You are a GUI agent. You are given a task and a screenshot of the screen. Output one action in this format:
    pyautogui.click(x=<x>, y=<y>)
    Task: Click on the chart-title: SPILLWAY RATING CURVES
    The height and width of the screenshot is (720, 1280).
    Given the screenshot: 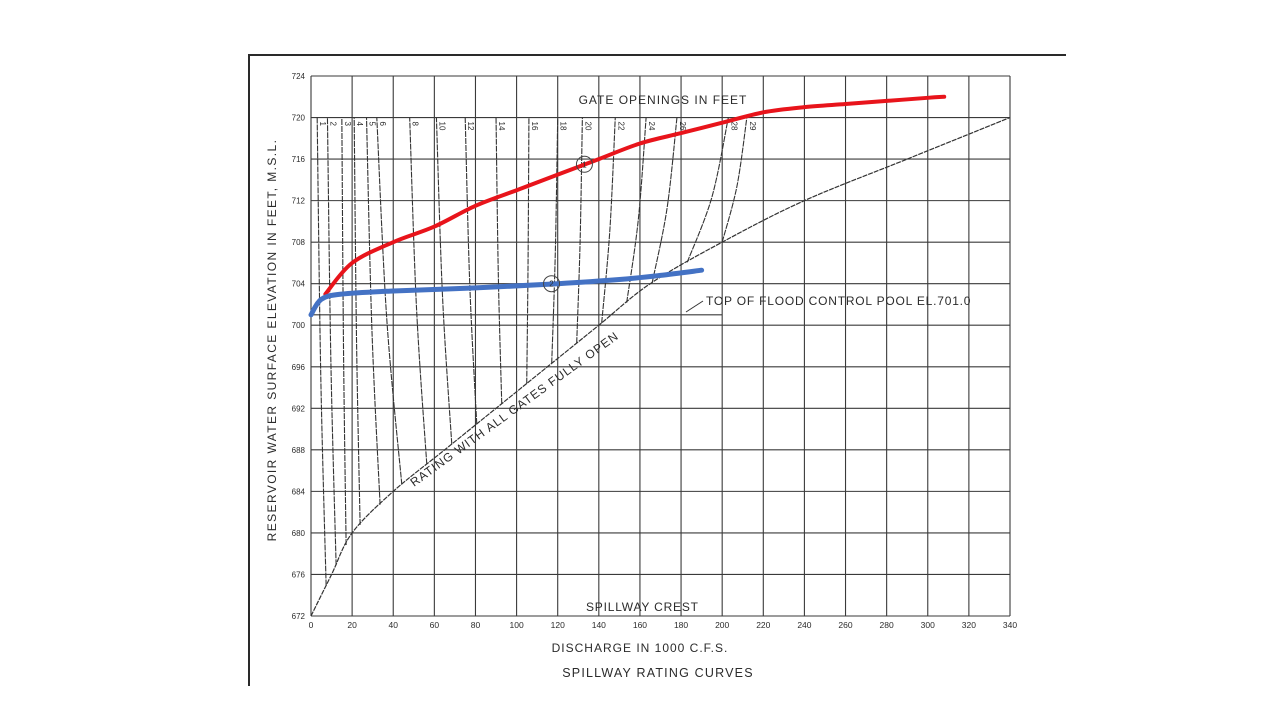 What is the action you would take?
    pyautogui.click(x=658, y=673)
    